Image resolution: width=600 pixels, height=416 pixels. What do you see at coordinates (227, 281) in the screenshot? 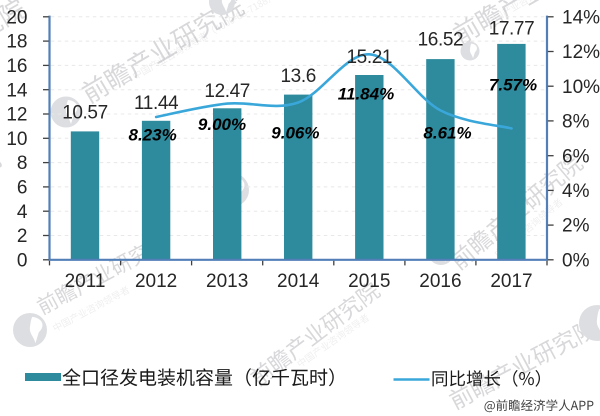
I see `svg-text: 2013` at bounding box center [227, 281].